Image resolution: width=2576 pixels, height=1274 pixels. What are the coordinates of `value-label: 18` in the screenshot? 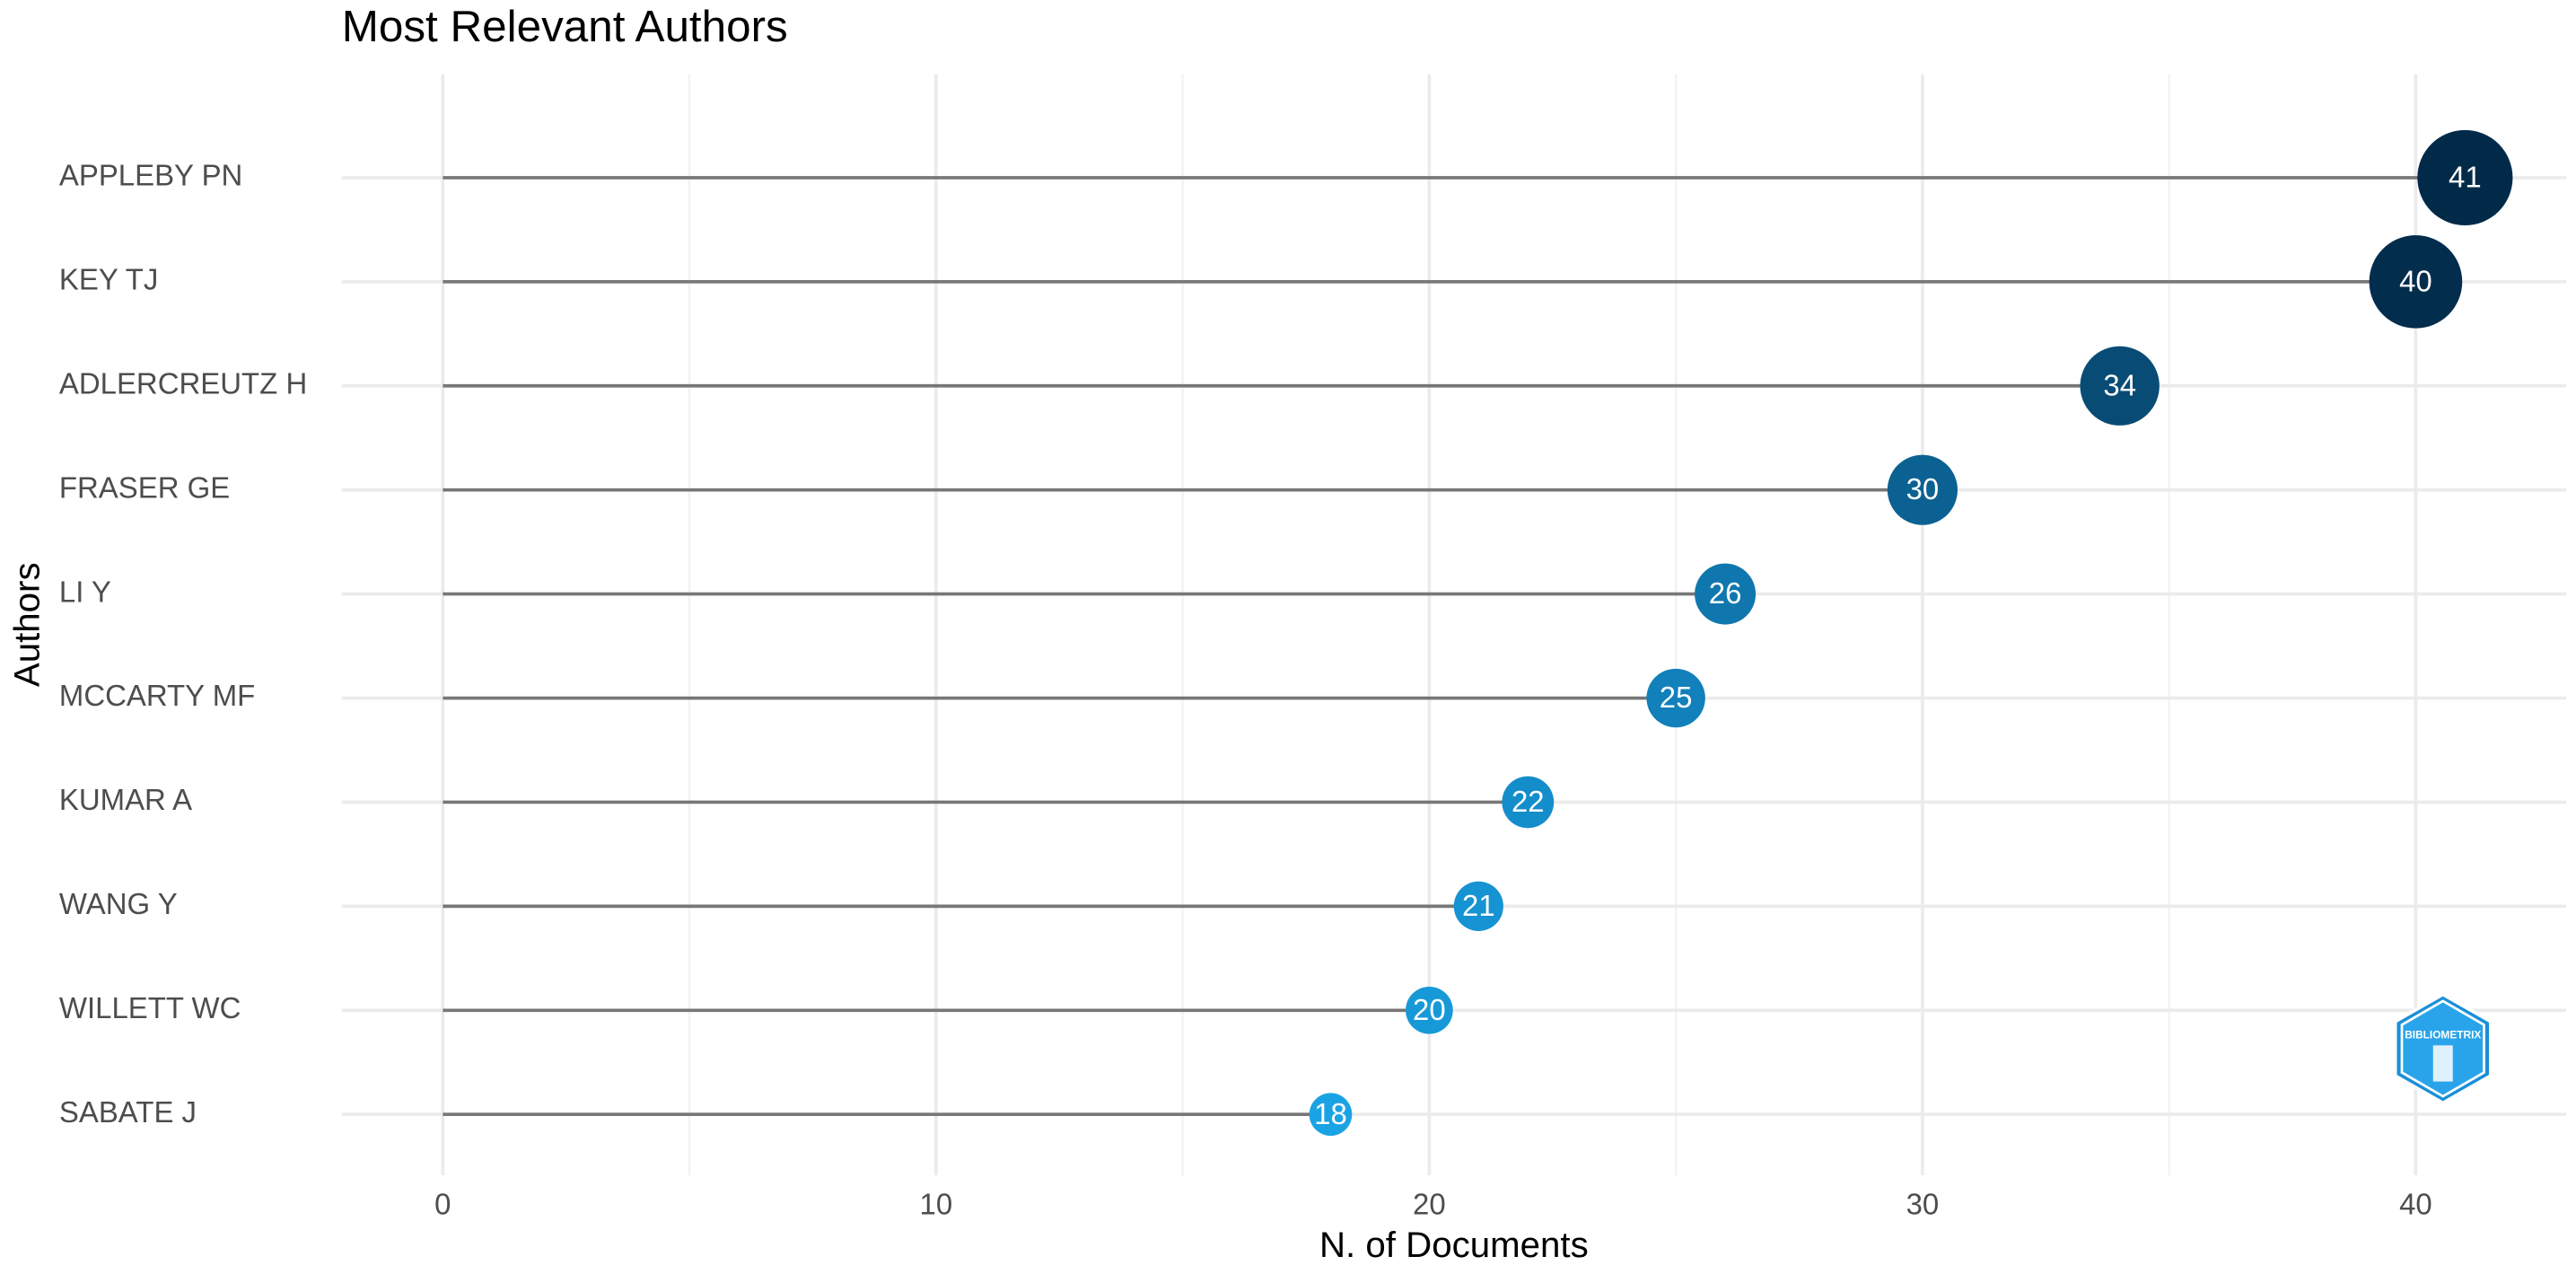 It's located at (1330, 1113).